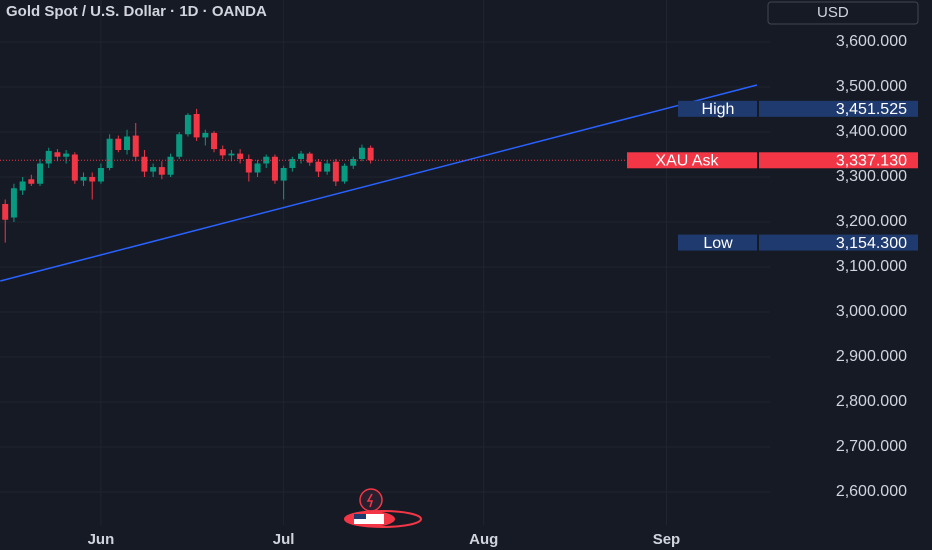 The width and height of the screenshot is (932, 550). What do you see at coordinates (136, 11) in the screenshot?
I see `chart-title: Gold Spot / U.S. Dollar · 1D · OANDA` at bounding box center [136, 11].